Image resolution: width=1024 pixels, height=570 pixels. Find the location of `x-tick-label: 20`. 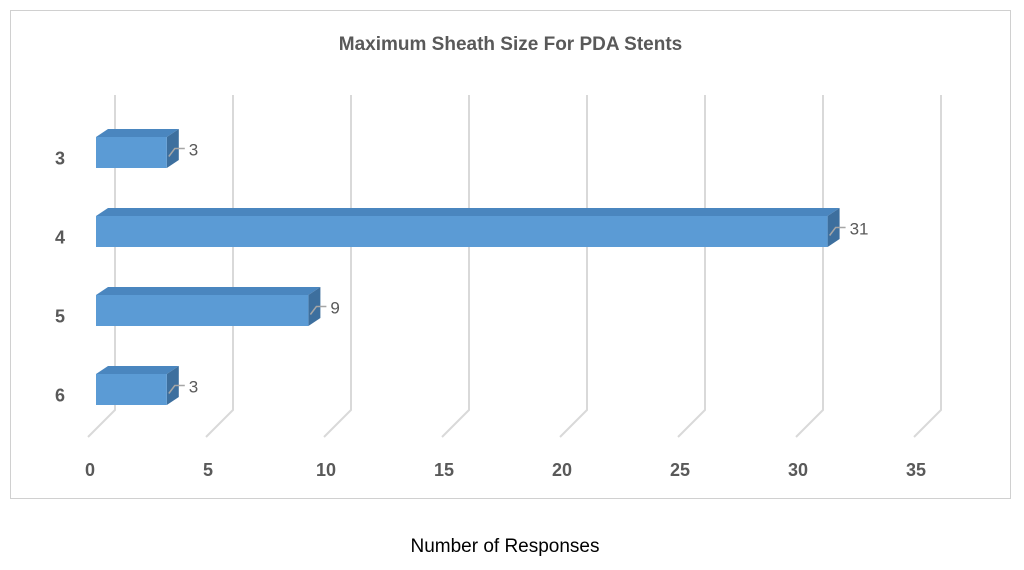

x-tick-label: 20 is located at coordinates (562, 470).